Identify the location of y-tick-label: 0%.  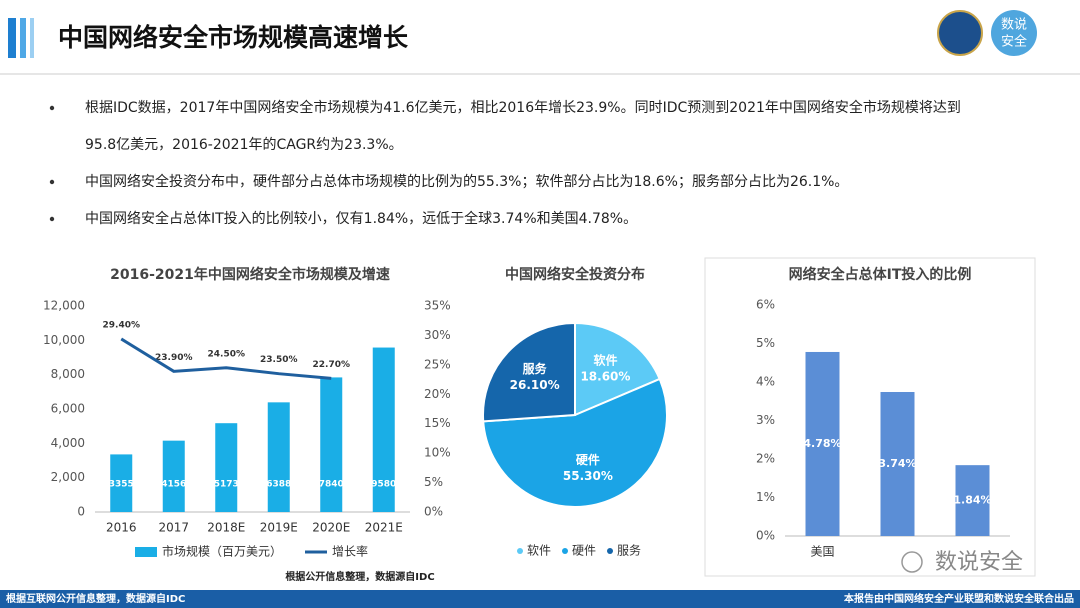
(765, 536).